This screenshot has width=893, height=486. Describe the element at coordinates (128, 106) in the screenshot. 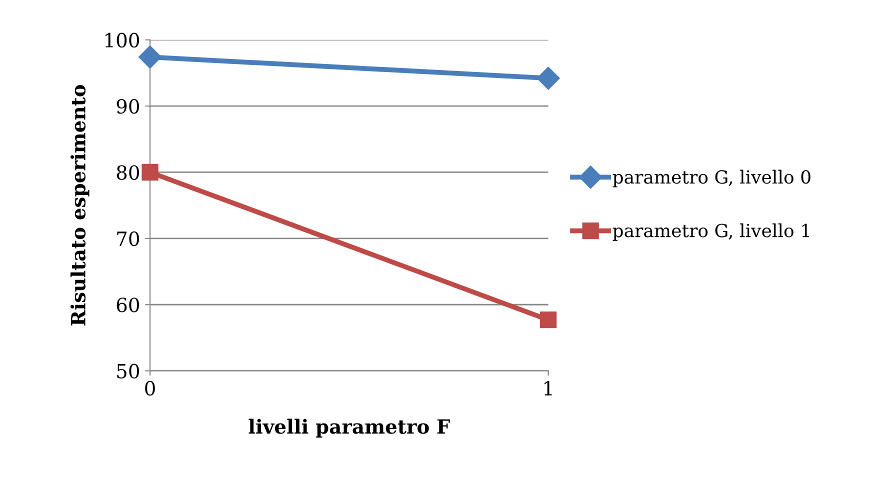

I see `y-tick-label: 90` at that location.